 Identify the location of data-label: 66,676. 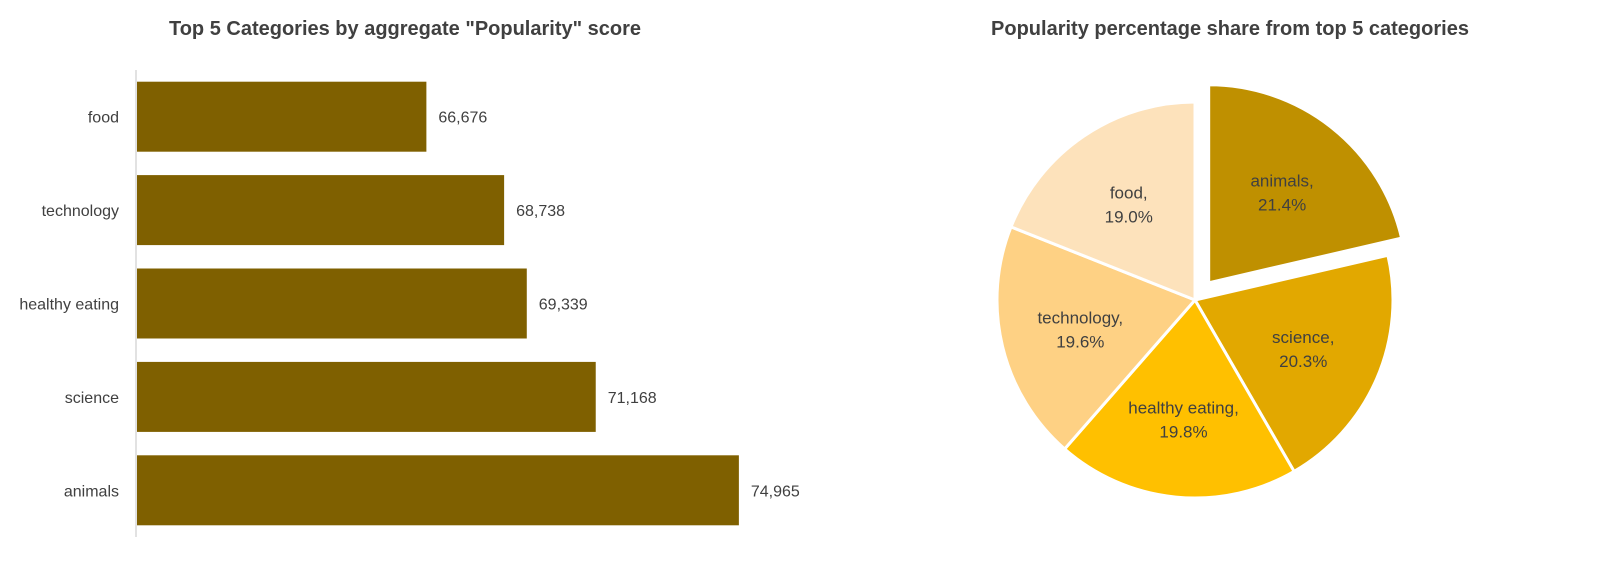
(462, 118).